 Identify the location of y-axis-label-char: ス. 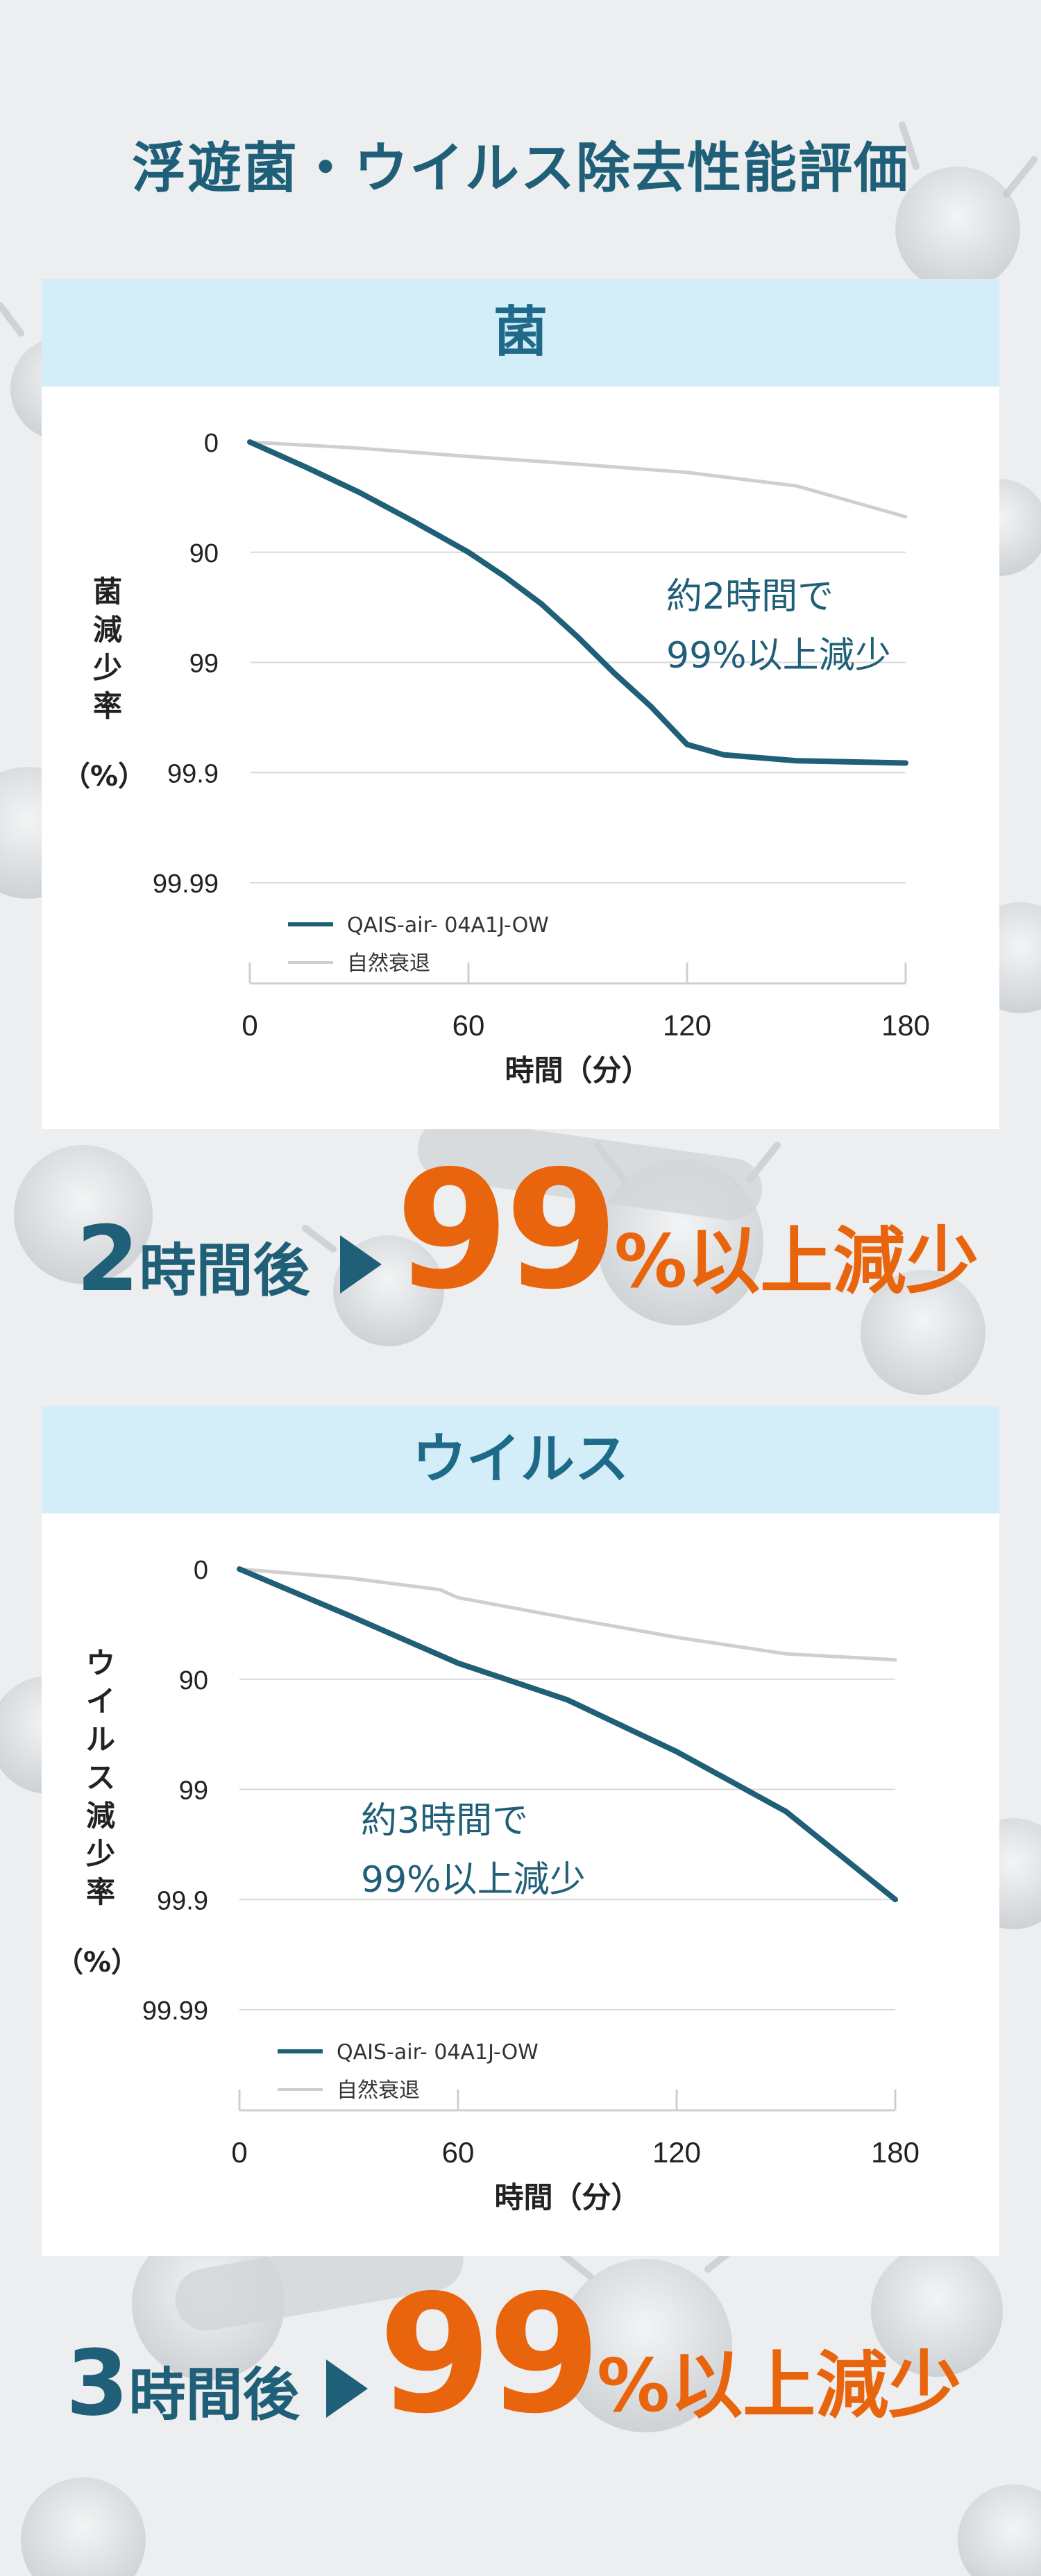
(100, 1778).